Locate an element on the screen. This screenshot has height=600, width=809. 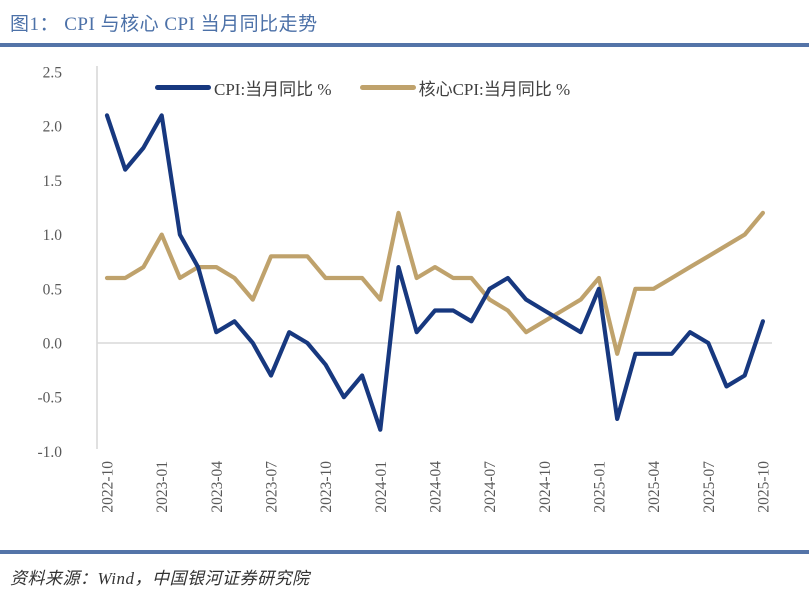
y-axis-tick-label: 2.0 is located at coordinates (53, 127).